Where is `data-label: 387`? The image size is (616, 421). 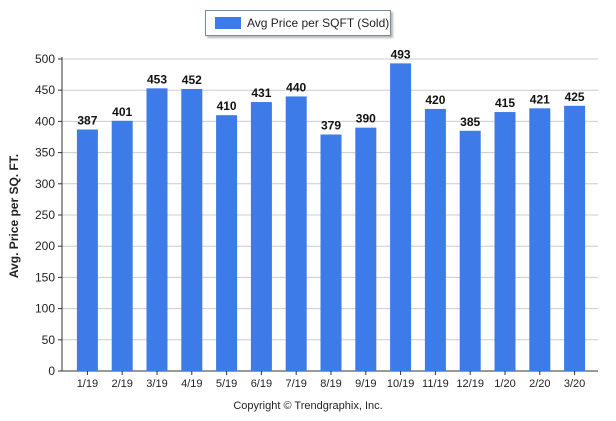
data-label: 387 is located at coordinates (87, 121).